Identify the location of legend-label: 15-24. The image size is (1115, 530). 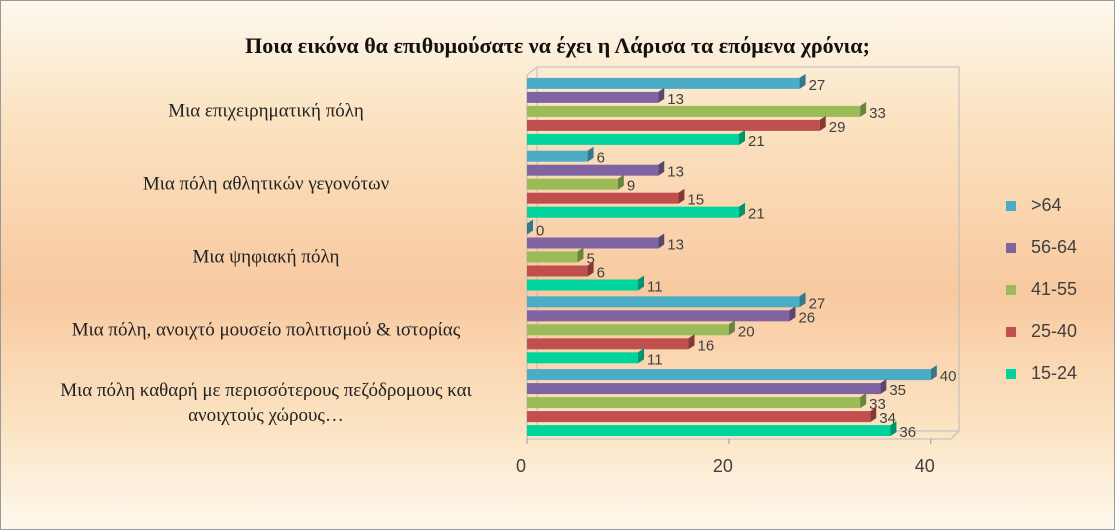
(1054, 373).